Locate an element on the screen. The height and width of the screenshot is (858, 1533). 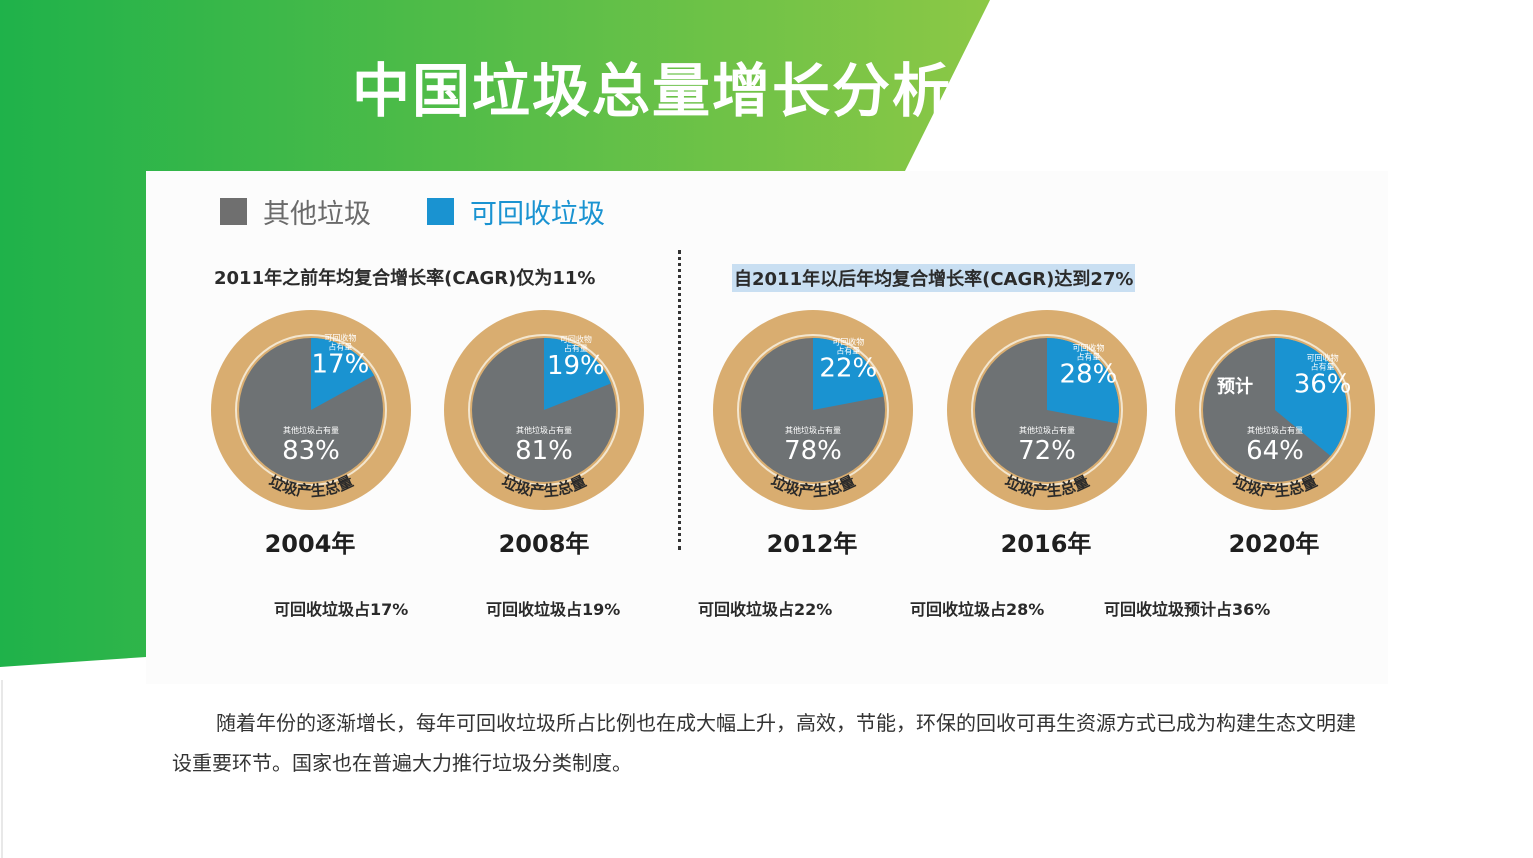
timeline-label: 可回收垃圾占22% is located at coordinates (765, 609).